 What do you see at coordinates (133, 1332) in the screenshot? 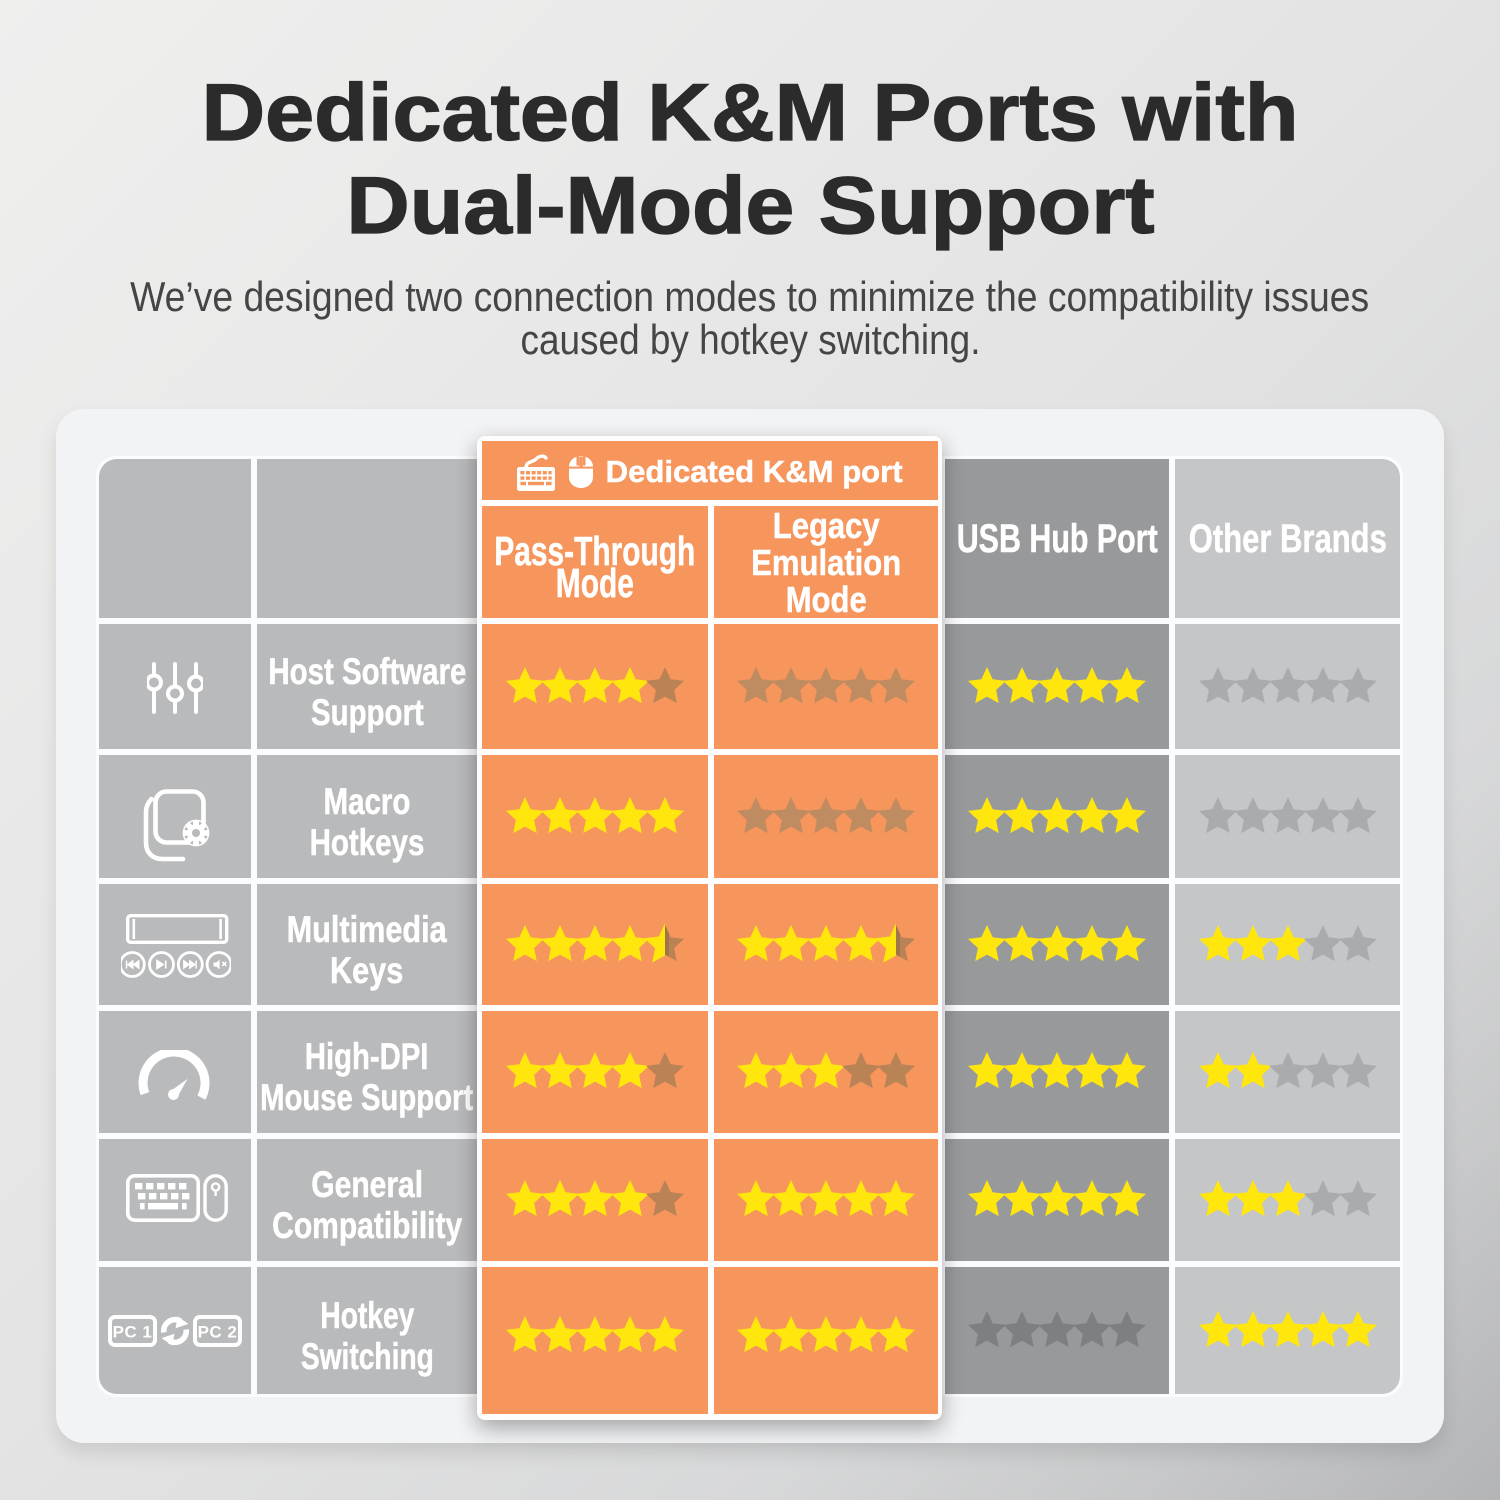
I see `svg-text: PC 1` at bounding box center [133, 1332].